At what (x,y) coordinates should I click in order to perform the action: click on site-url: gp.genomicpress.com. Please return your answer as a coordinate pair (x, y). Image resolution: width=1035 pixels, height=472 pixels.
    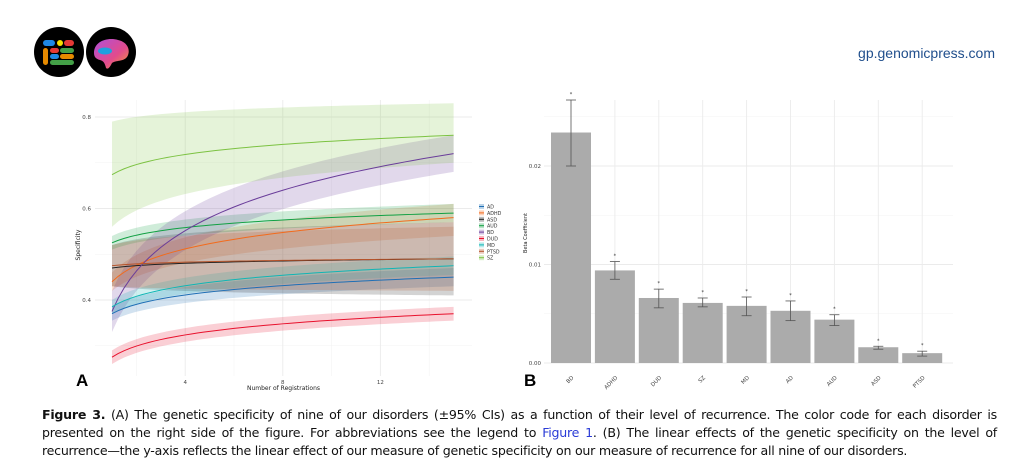
    Looking at the image, I should click on (926, 53).